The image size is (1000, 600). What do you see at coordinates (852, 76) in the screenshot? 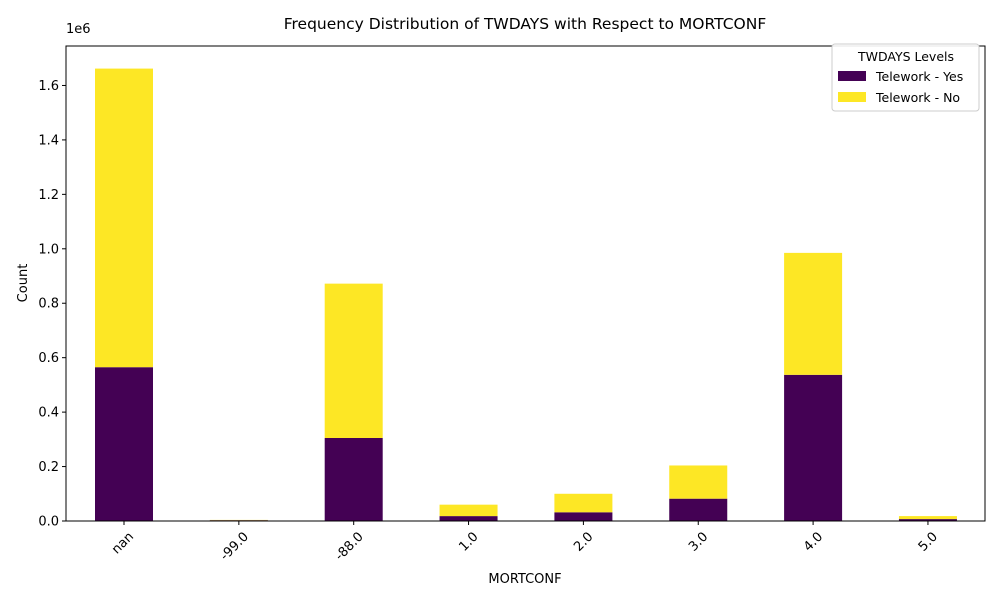
I see `legend-swatch-yes` at bounding box center [852, 76].